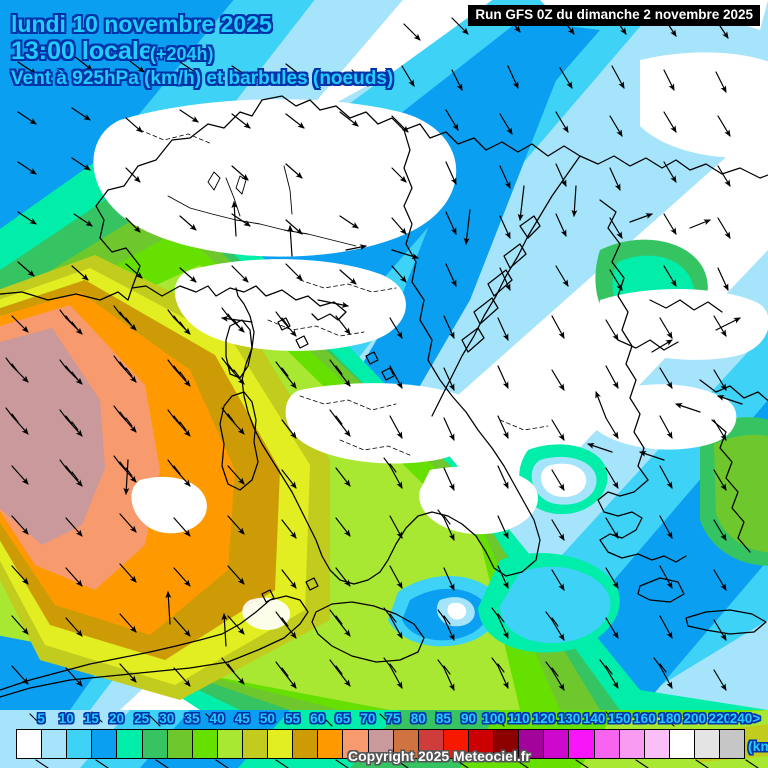 Image resolution: width=768 pixels, height=768 pixels. Describe the element at coordinates (745, 718) in the screenshot. I see `colorbar-tick: 240>` at that location.